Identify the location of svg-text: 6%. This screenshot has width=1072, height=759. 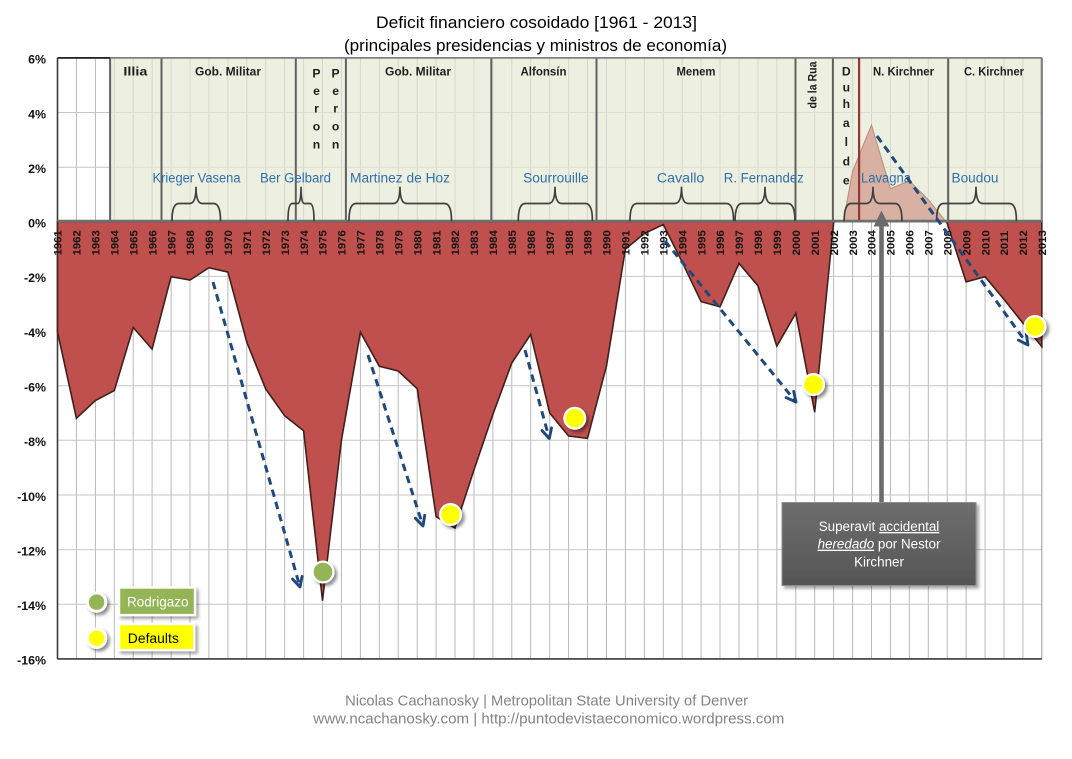
(37, 60).